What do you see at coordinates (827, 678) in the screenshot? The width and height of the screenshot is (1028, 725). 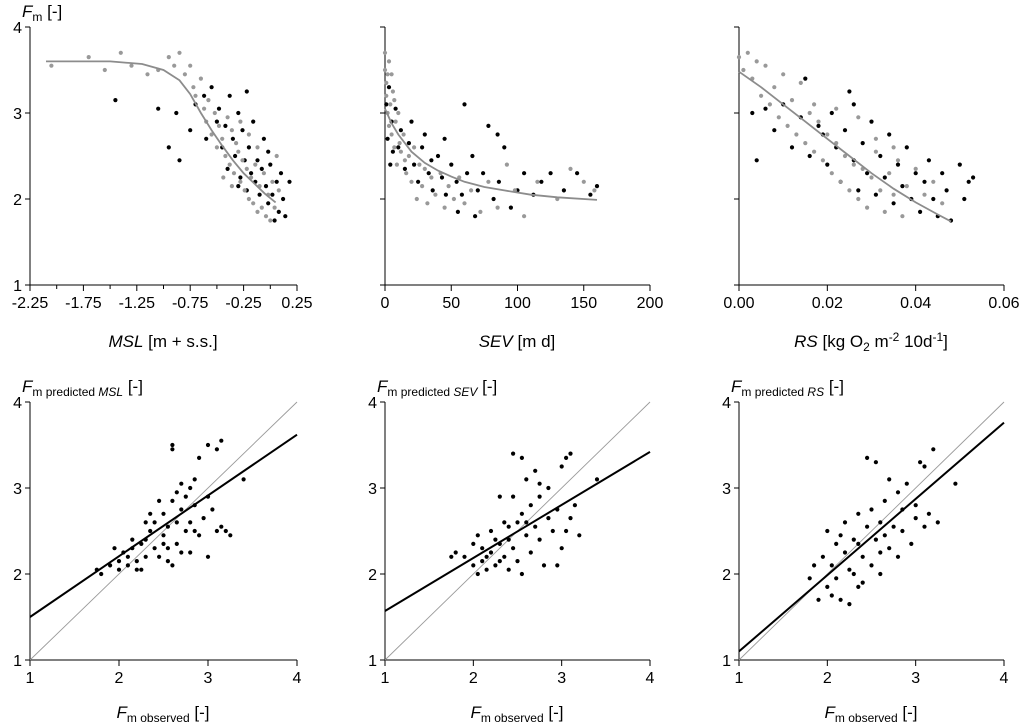 I see `x-tick-label: 2` at bounding box center [827, 678].